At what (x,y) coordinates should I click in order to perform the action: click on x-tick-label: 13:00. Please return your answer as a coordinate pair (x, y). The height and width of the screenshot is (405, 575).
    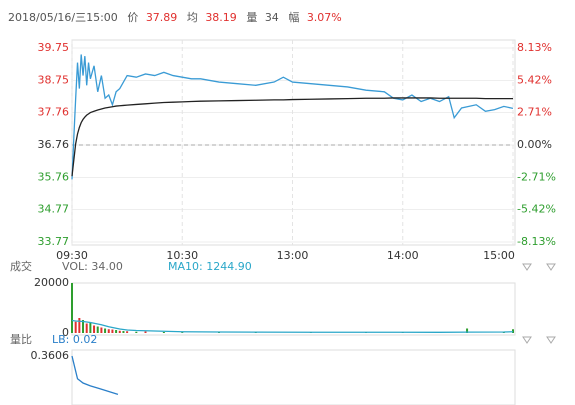
    Looking at the image, I should click on (293, 255).